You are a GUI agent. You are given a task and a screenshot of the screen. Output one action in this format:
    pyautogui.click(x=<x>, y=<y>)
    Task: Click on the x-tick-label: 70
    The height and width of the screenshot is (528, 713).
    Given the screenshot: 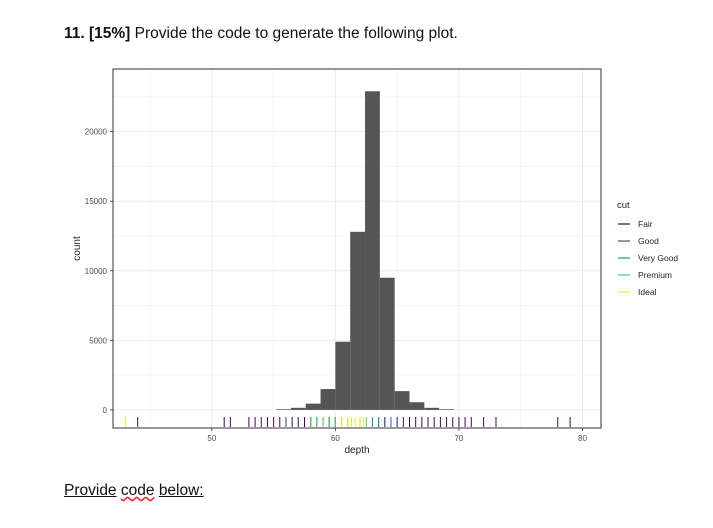 What is the action you would take?
    pyautogui.click(x=458, y=438)
    